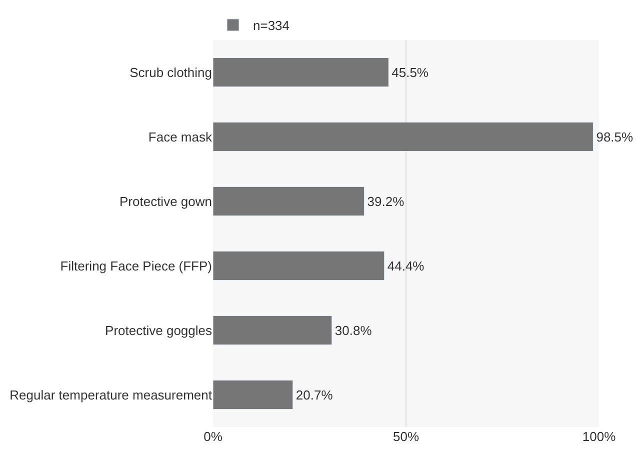 This screenshot has width=644, height=457. What do you see at coordinates (136, 266) in the screenshot?
I see `y-tick-label: Filtering Face Piece (FFP)` at bounding box center [136, 266].